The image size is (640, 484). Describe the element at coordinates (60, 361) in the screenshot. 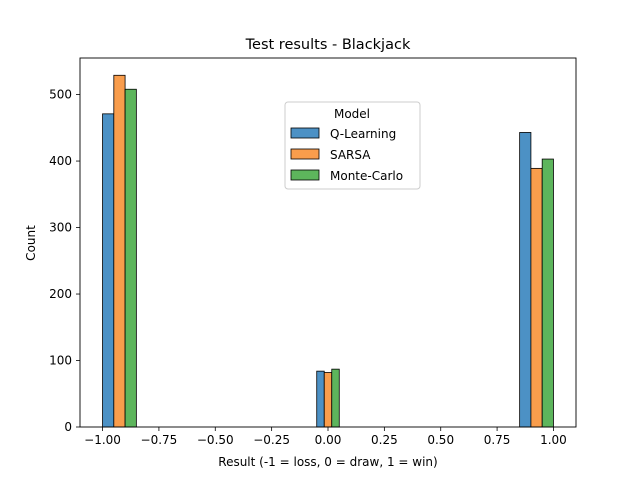

I see `y-tick-label: 100` at that location.